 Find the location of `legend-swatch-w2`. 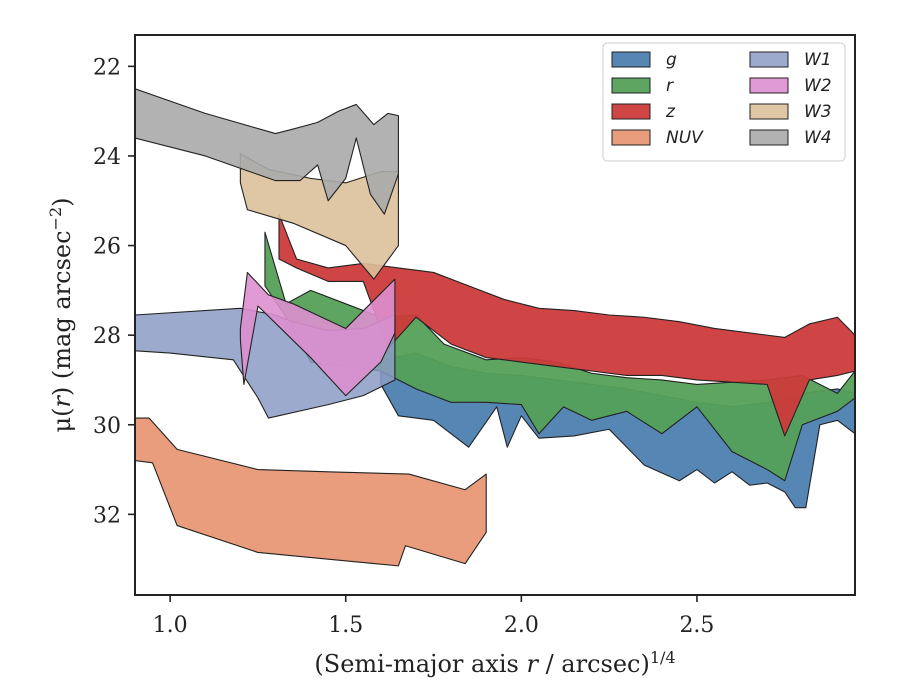

legend-swatch-w2 is located at coordinates (769, 85).